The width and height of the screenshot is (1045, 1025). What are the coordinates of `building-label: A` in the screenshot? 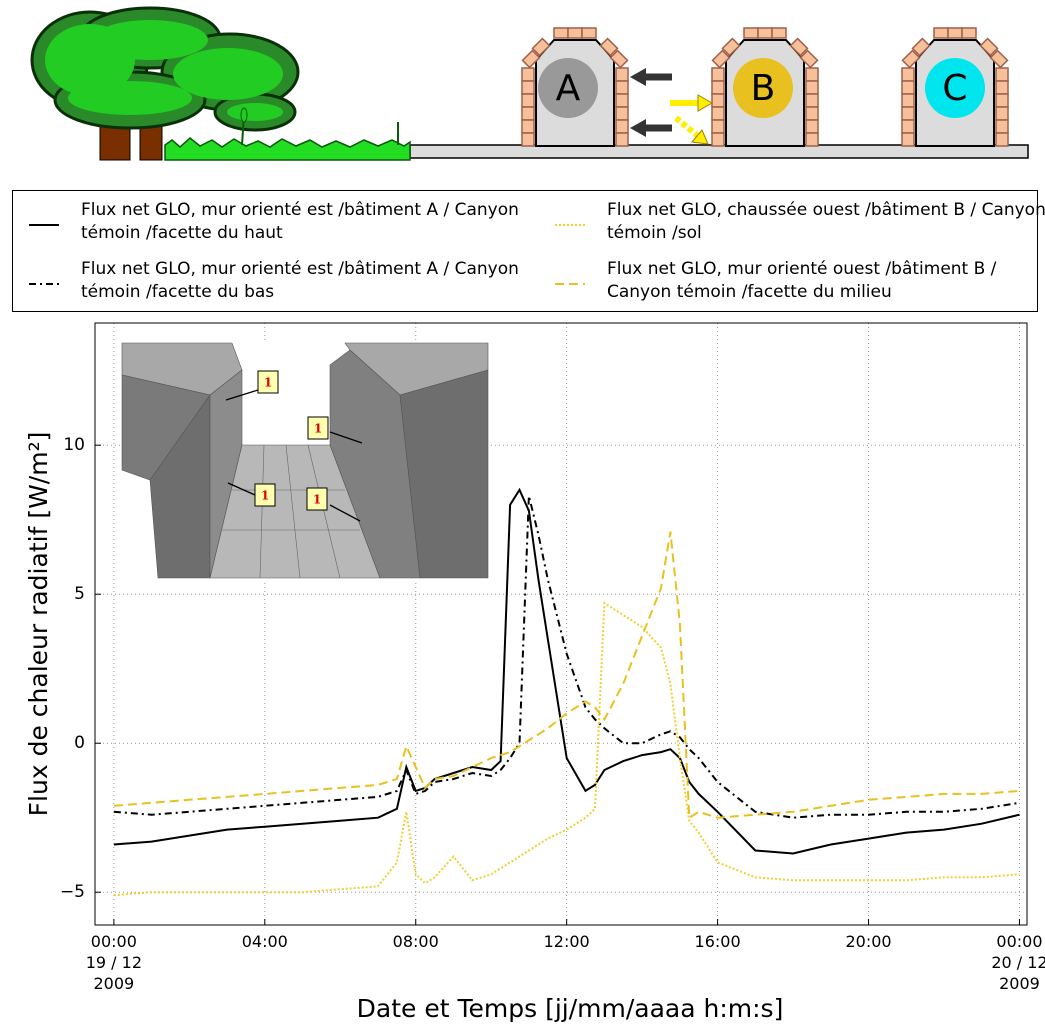 It's located at (568, 88).